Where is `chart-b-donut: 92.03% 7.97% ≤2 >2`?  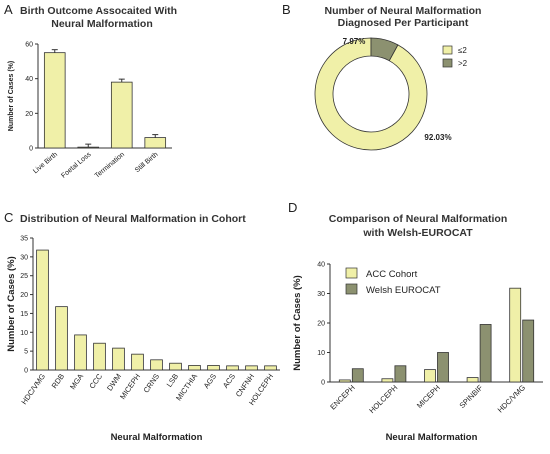 chart-b-donut: 92.03% 7.97% ≤2 >2 is located at coordinates (391, 94).